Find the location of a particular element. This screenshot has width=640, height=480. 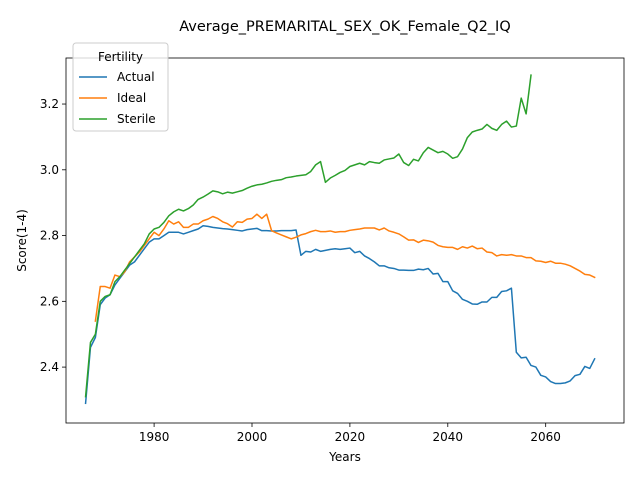

y-axis: 2.4 2.6 2.8 3.0 3.2 is located at coordinates (53, 235).